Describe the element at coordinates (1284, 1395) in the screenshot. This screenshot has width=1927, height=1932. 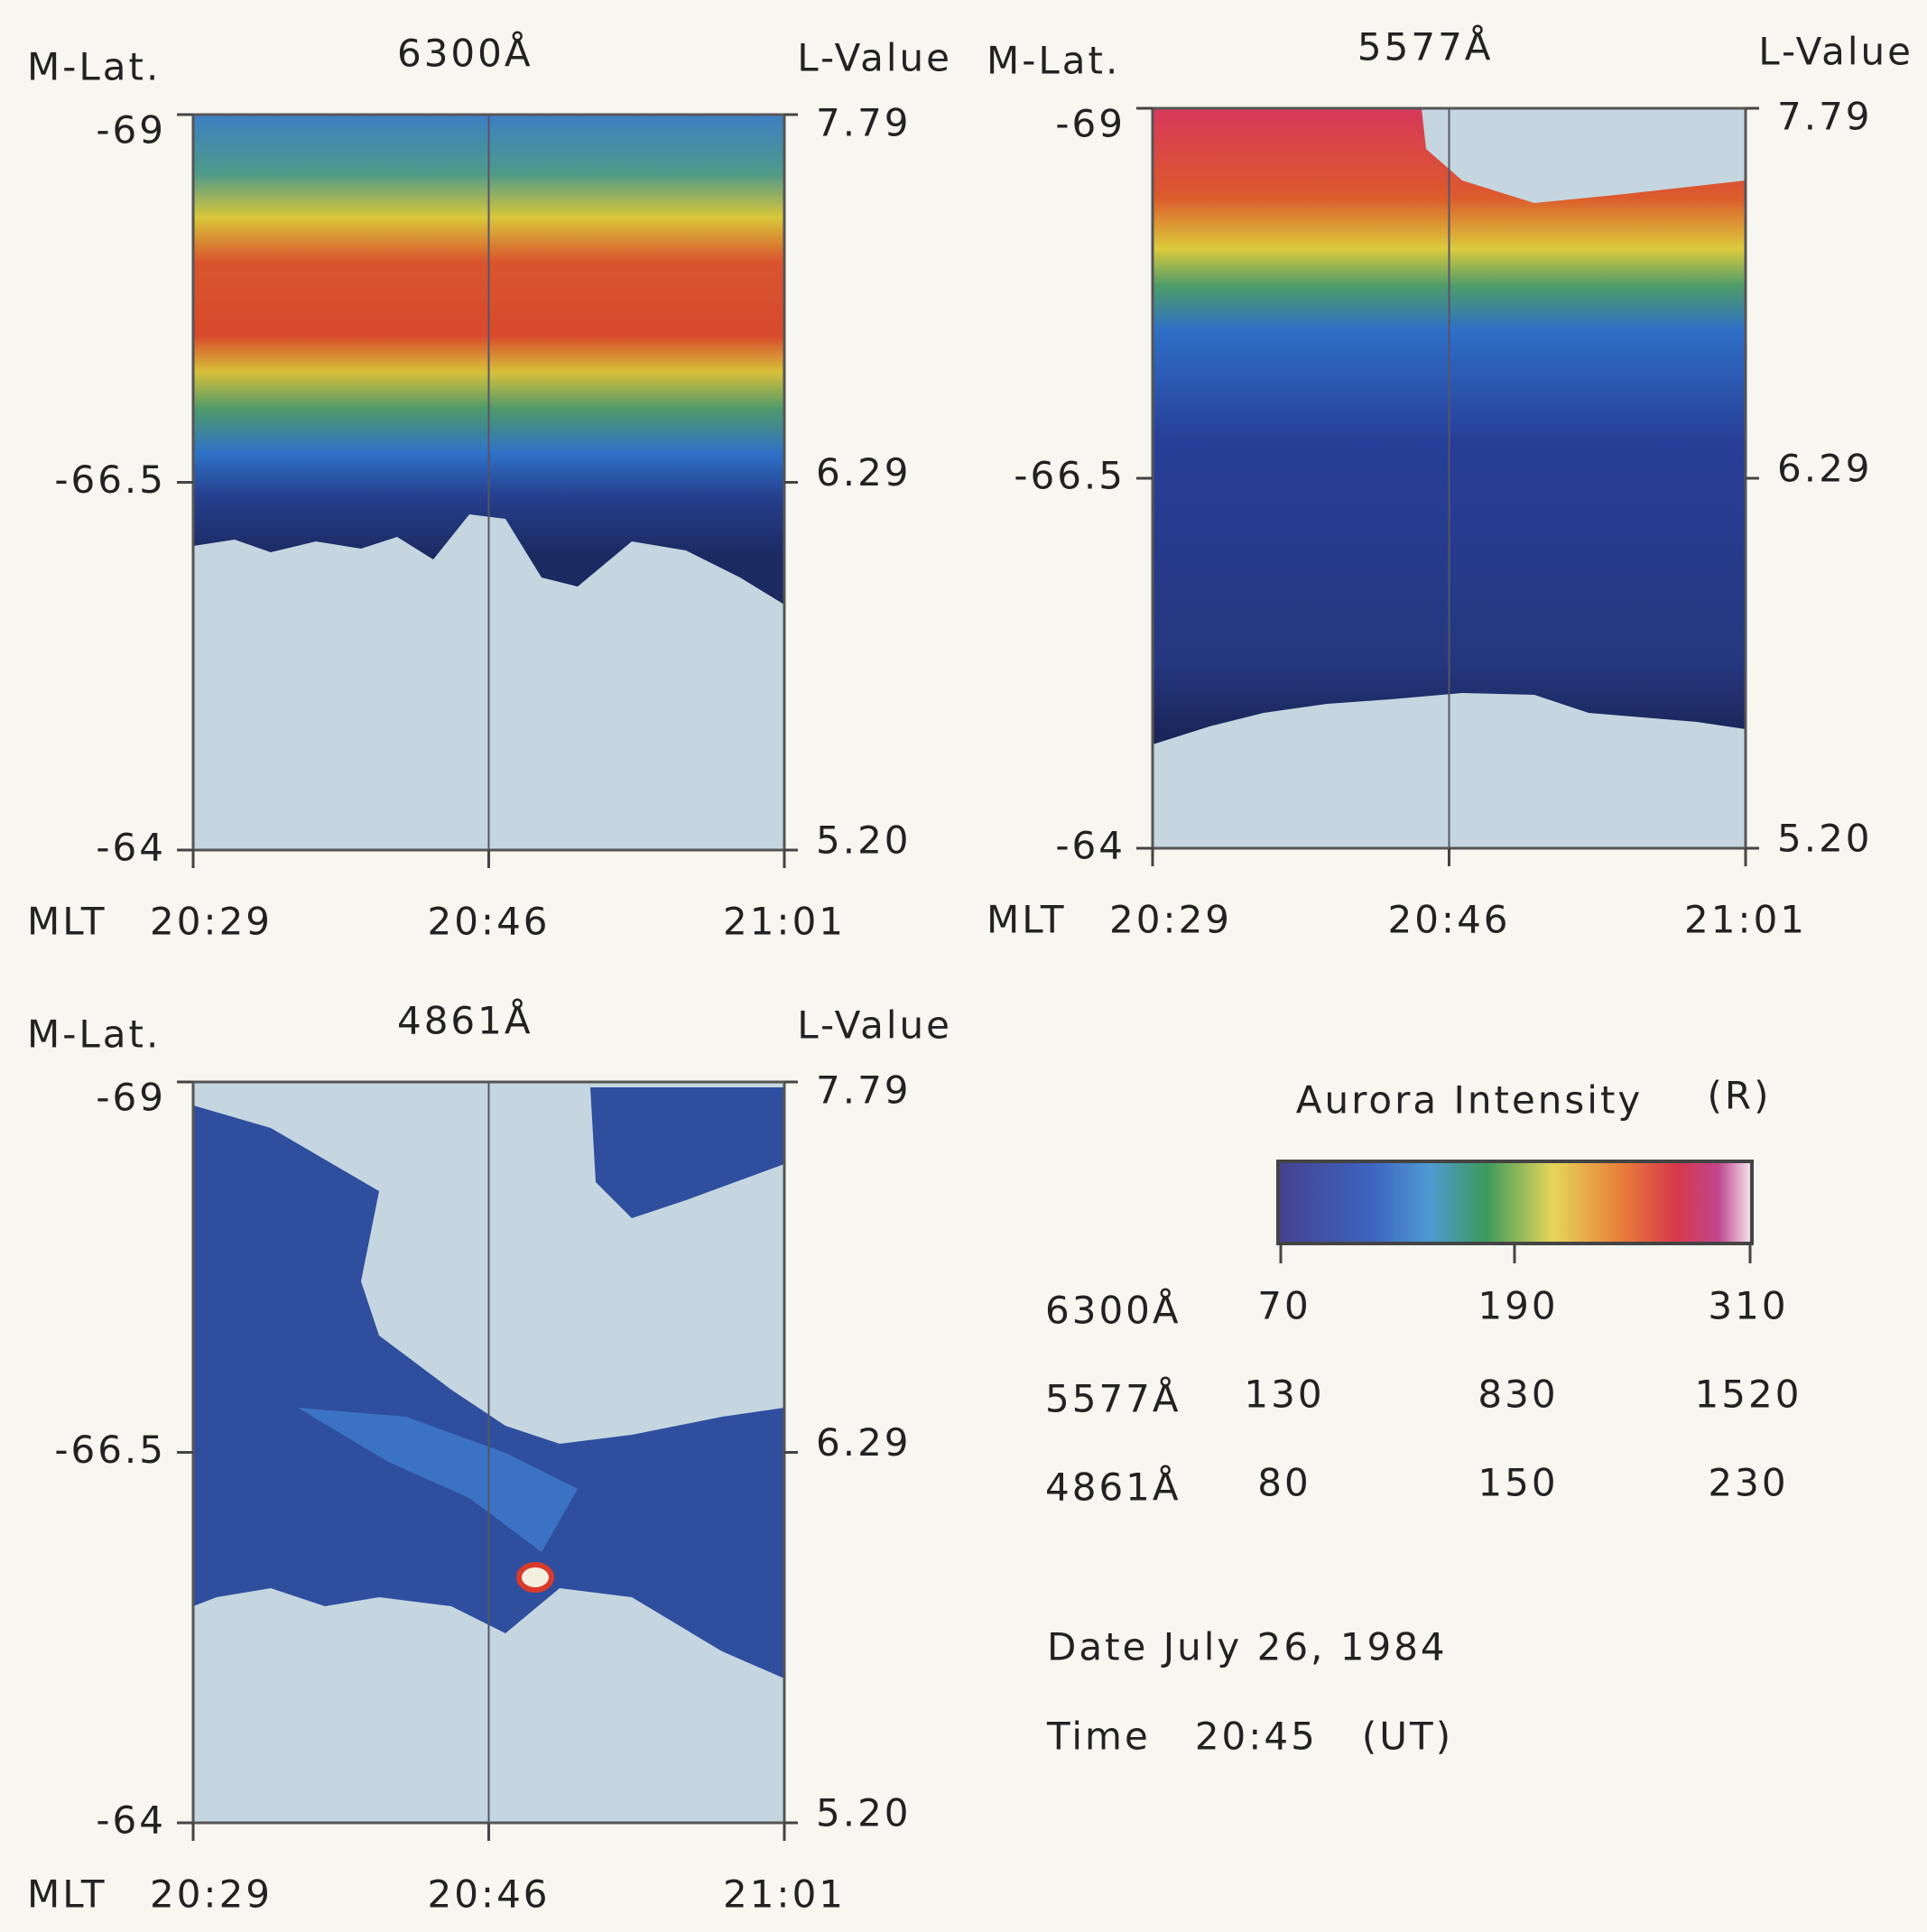
I see `legend-value: 130` at that location.